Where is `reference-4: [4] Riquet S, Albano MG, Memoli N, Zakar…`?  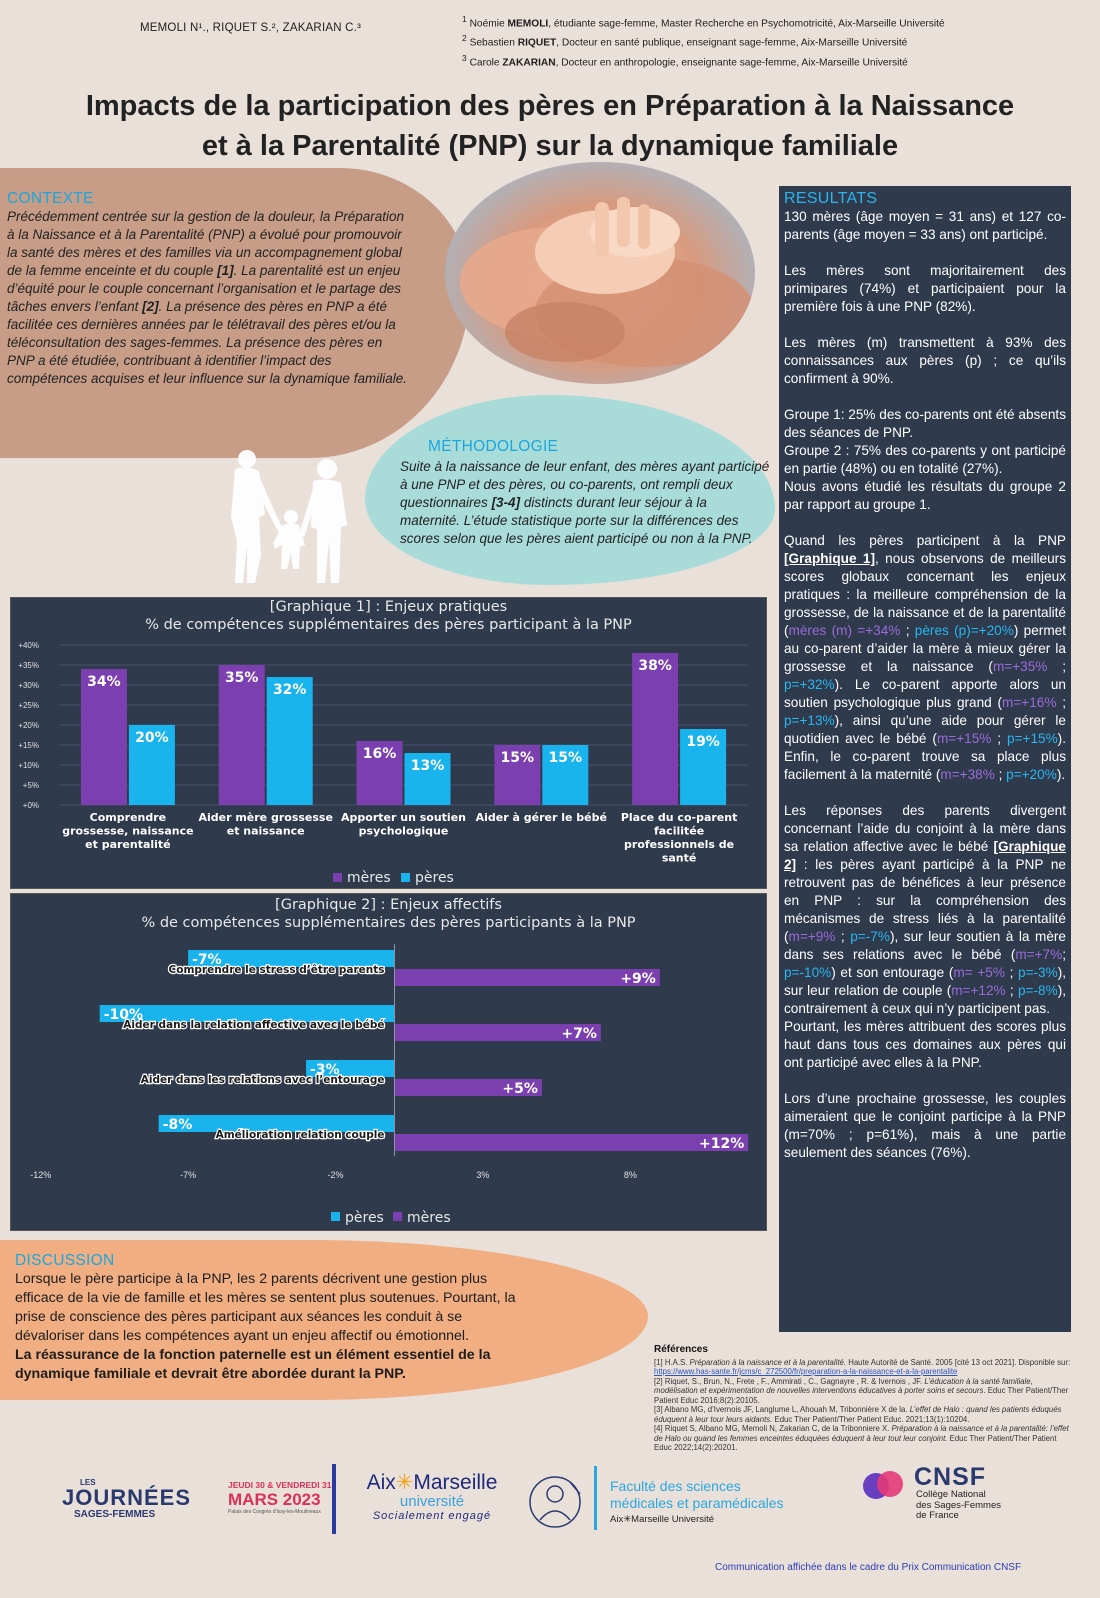
reference-4: [4] Riquet S, Albano MG, Memoli N, Zakar… is located at coordinates (861, 1438).